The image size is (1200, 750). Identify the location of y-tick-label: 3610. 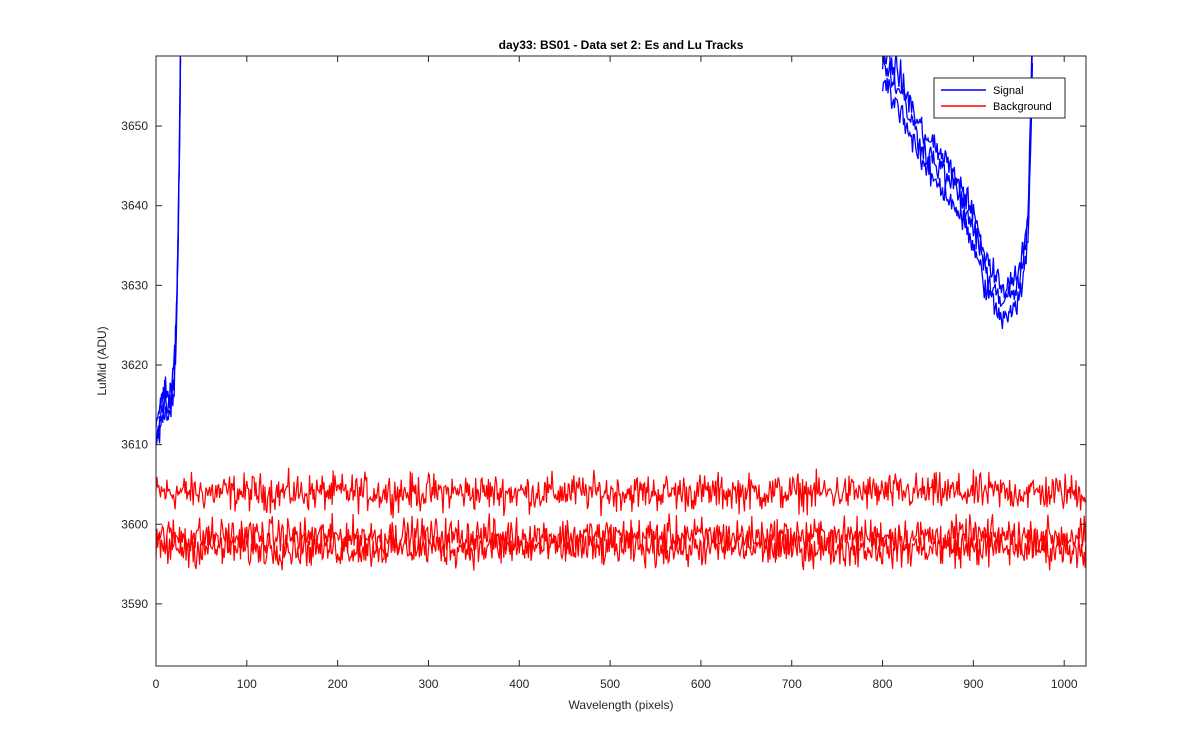
(134, 445).